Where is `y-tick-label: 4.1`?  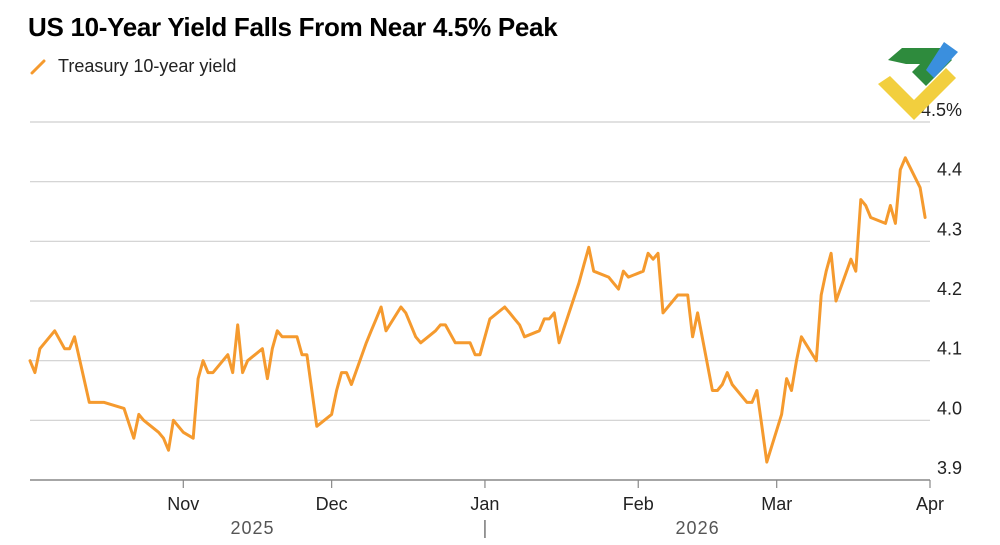
y-tick-label: 4.1 is located at coordinates (949, 349).